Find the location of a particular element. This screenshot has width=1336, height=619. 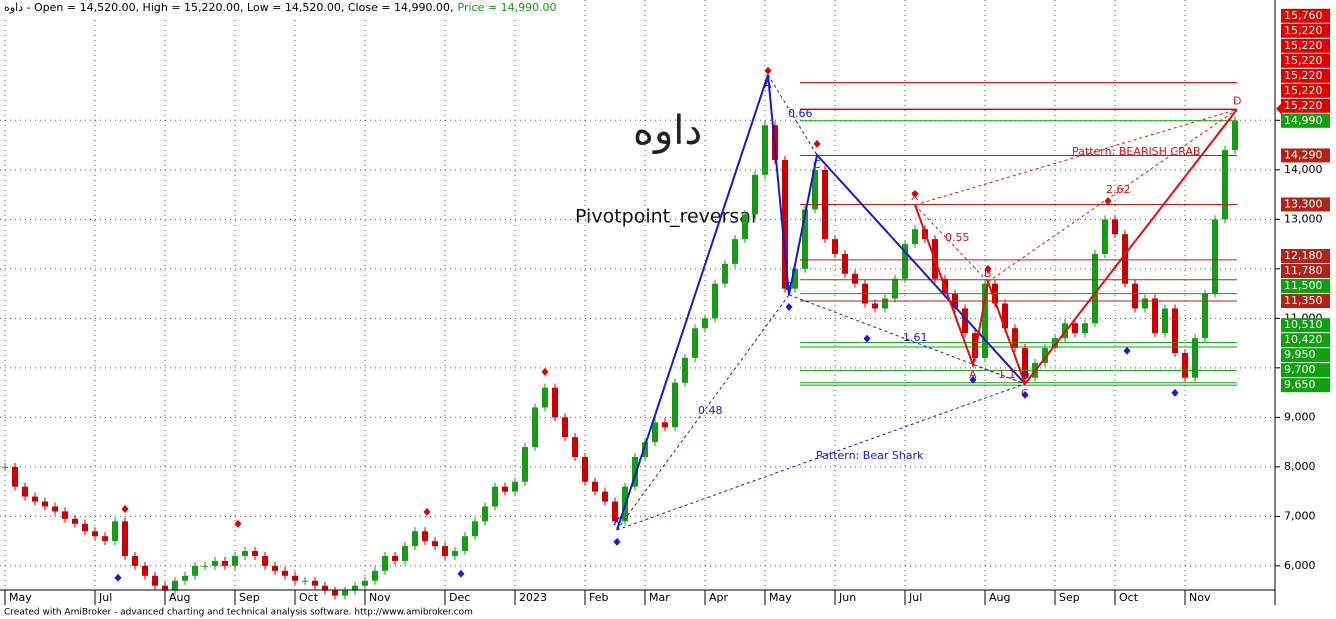

price-label: 9,950 is located at coordinates (1300, 354).